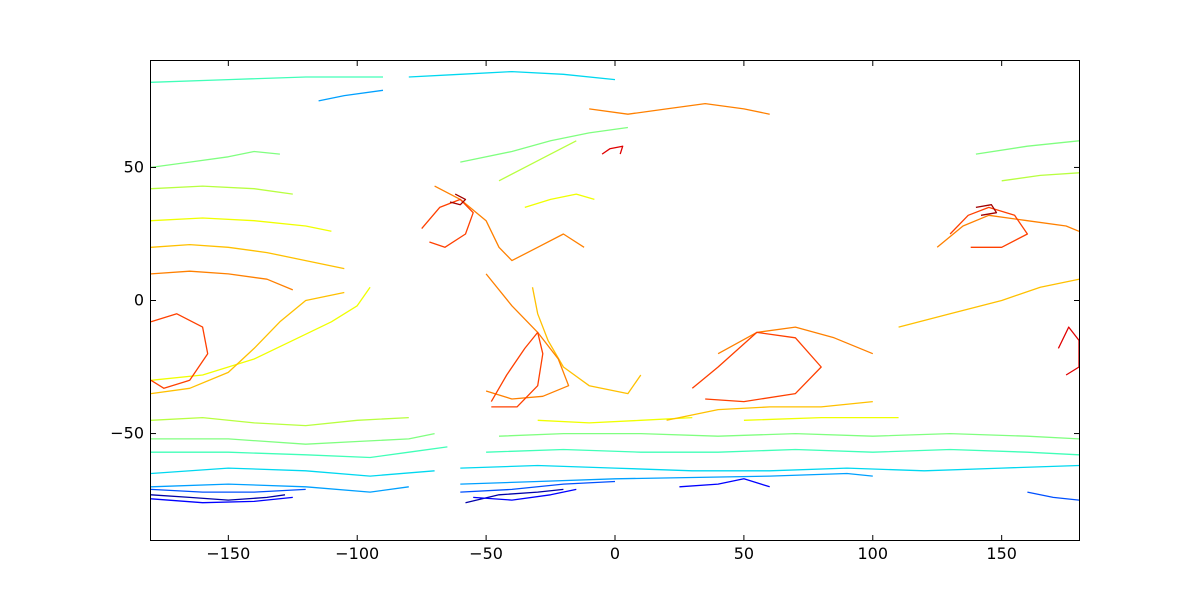 The image size is (1200, 600). What do you see at coordinates (873, 553) in the screenshot?
I see `x-tick-label: 100` at bounding box center [873, 553].